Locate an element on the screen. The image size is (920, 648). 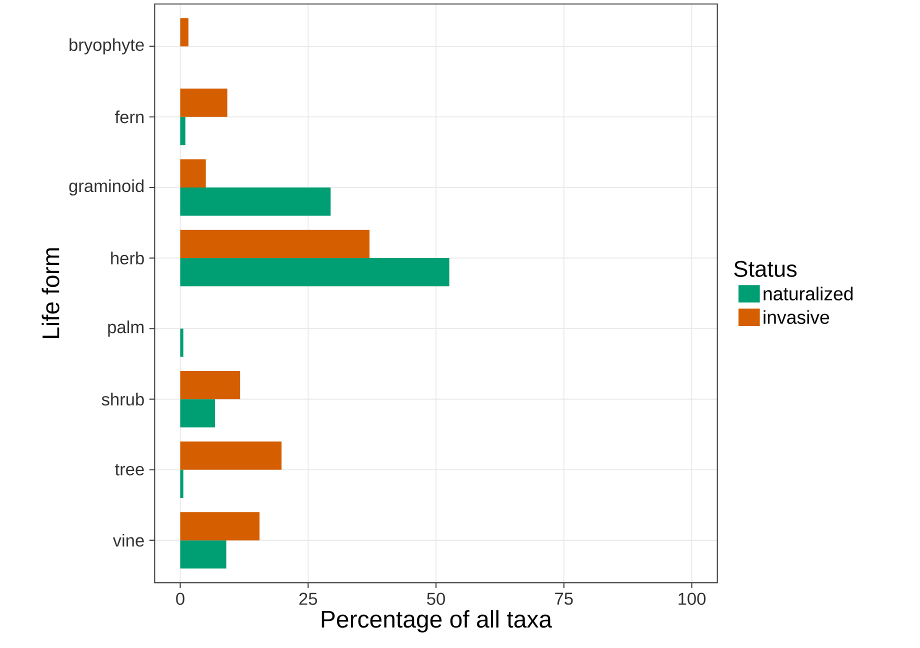
y-tick-label: palm is located at coordinates (126, 328).